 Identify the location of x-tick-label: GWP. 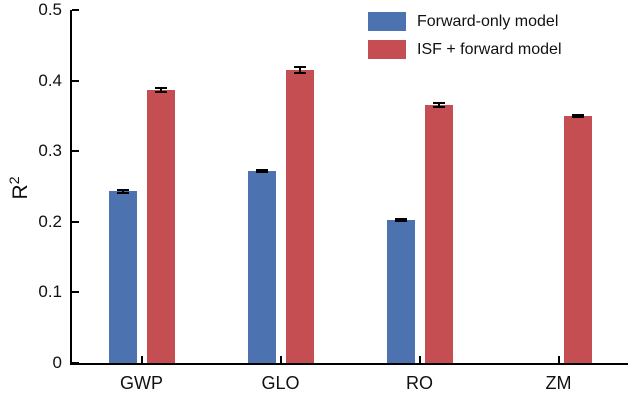
(141, 383).